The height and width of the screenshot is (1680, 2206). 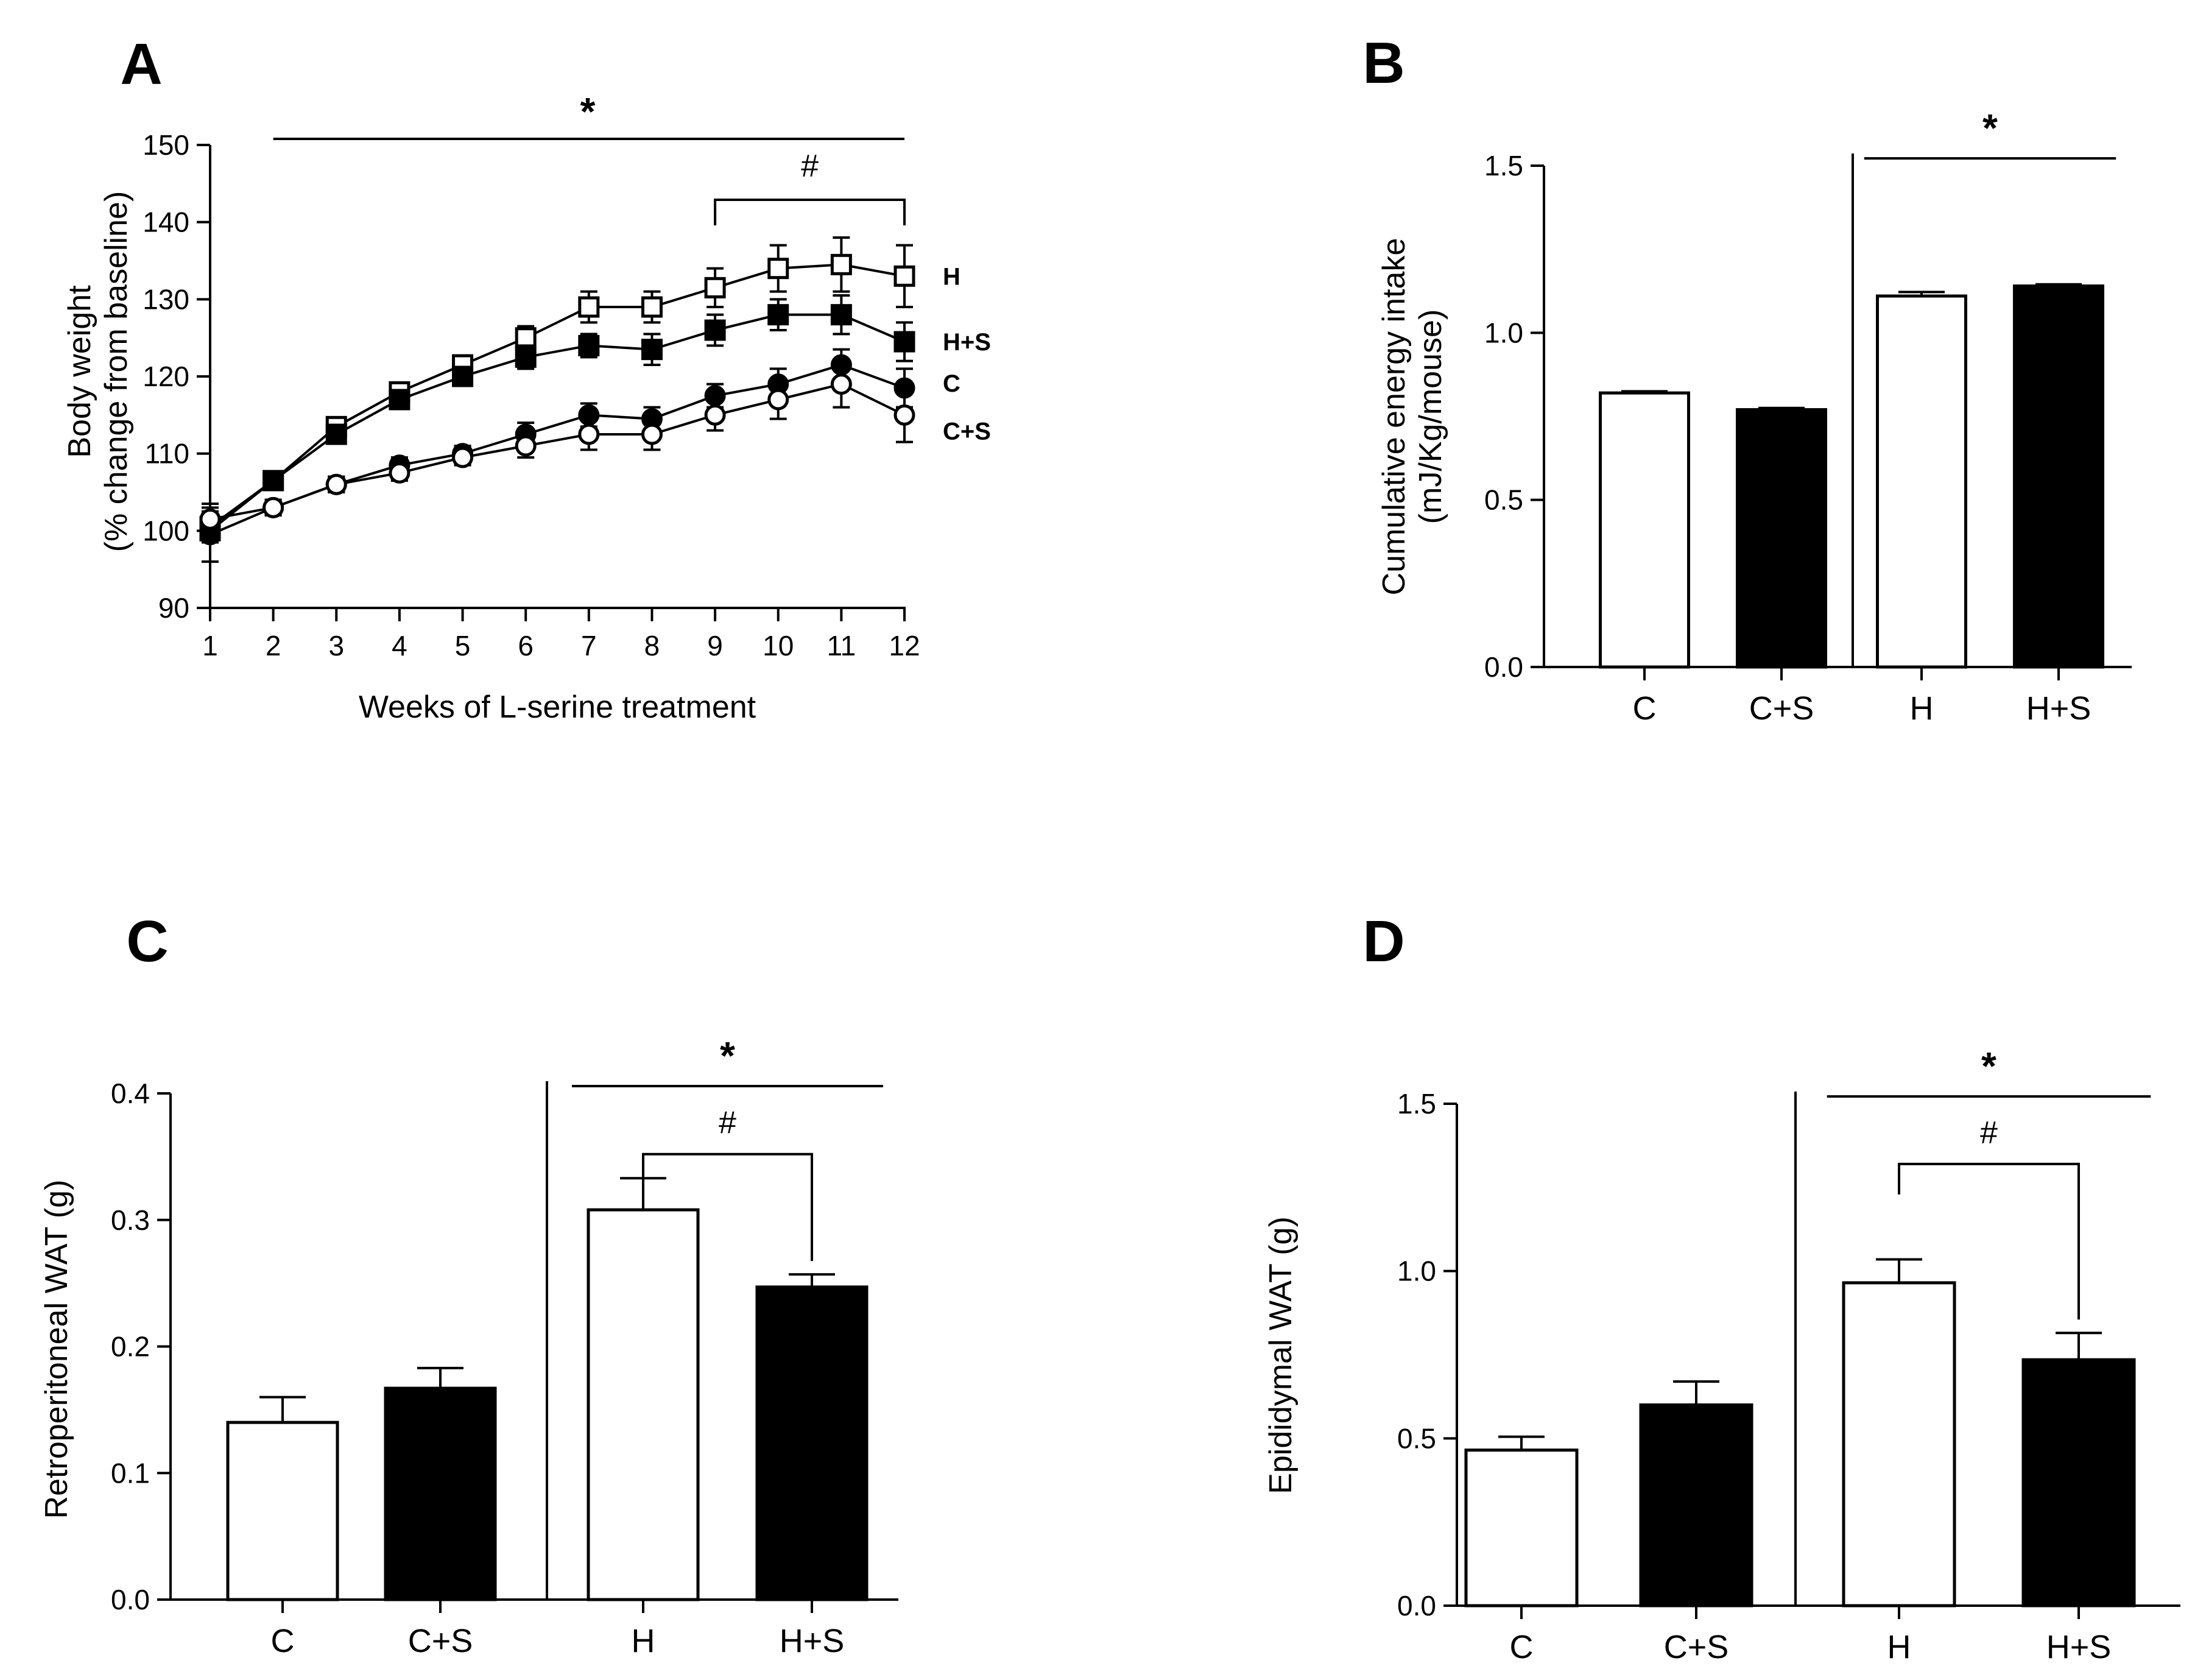 I want to click on y-axis-label: Epididymal WAT (g), so click(x=1281, y=1355).